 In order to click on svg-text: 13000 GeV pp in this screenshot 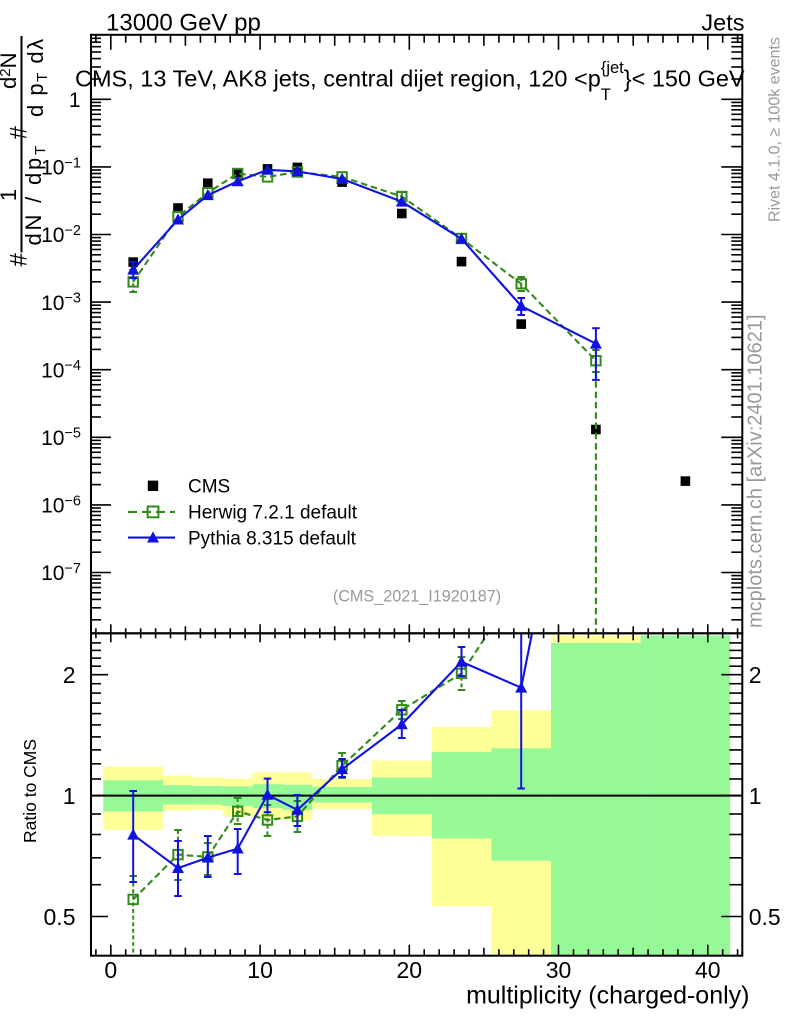, I will do `click(183, 22)`.